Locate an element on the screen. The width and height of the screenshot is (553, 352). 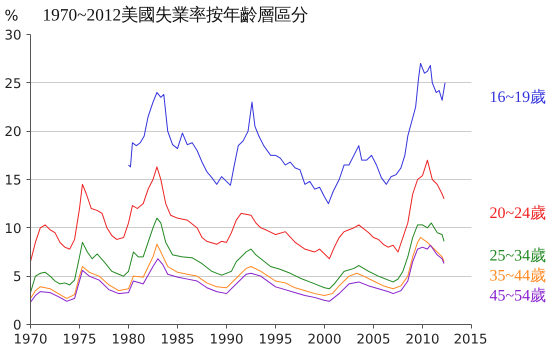
text: 20~24歲 is located at coordinates (518, 213).